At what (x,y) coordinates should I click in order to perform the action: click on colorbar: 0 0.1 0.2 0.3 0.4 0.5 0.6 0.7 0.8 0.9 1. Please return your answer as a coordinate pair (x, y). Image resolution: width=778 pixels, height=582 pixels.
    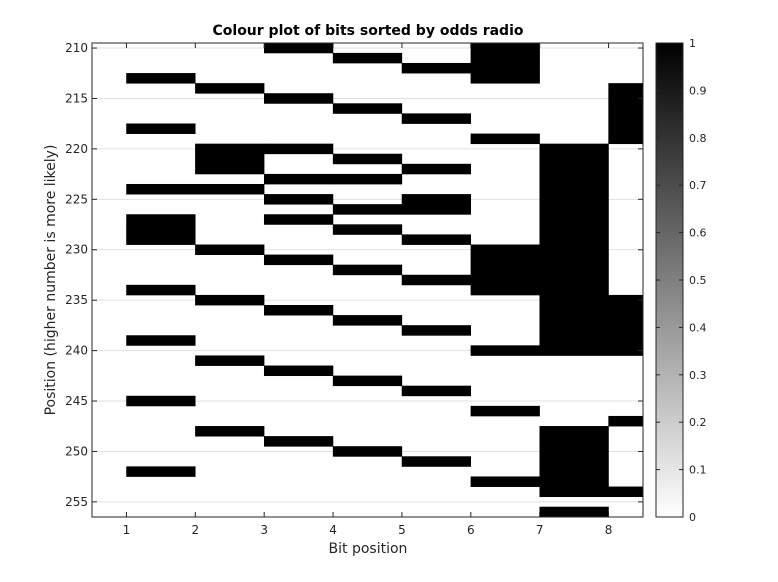
    Looking at the image, I should click on (681, 280).